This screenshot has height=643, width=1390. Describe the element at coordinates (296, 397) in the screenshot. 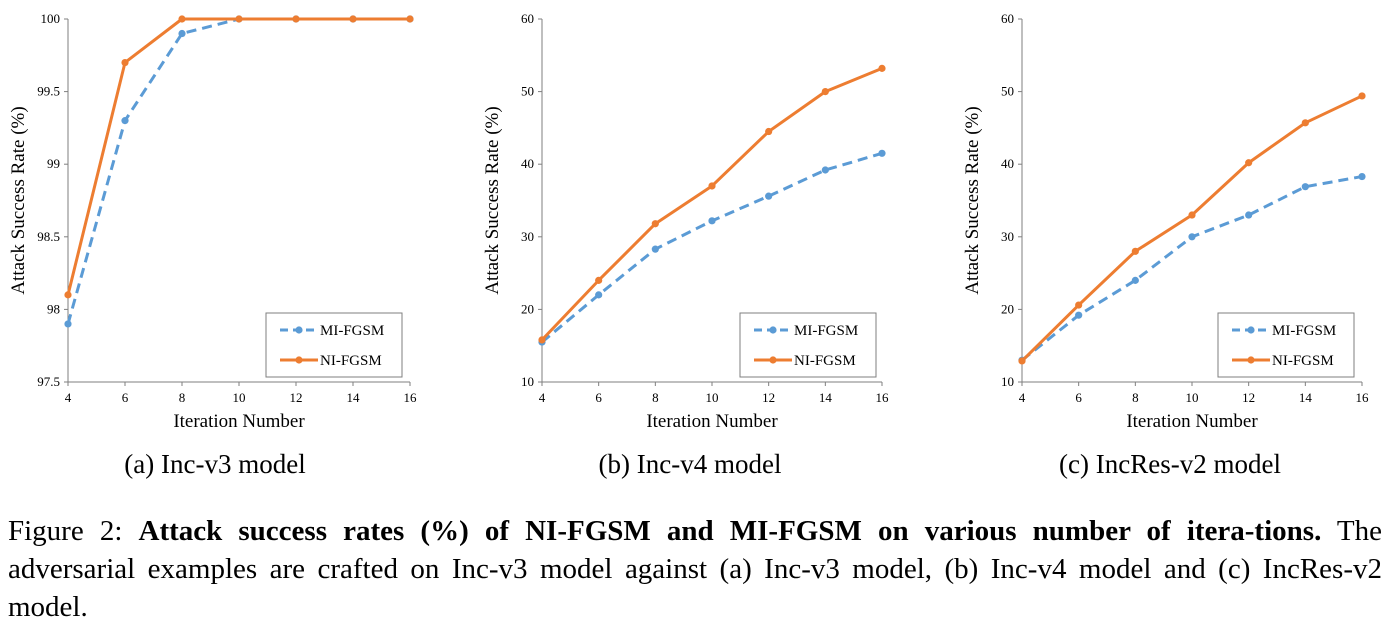

I see `chart-a-x-tick-label: 12` at that location.